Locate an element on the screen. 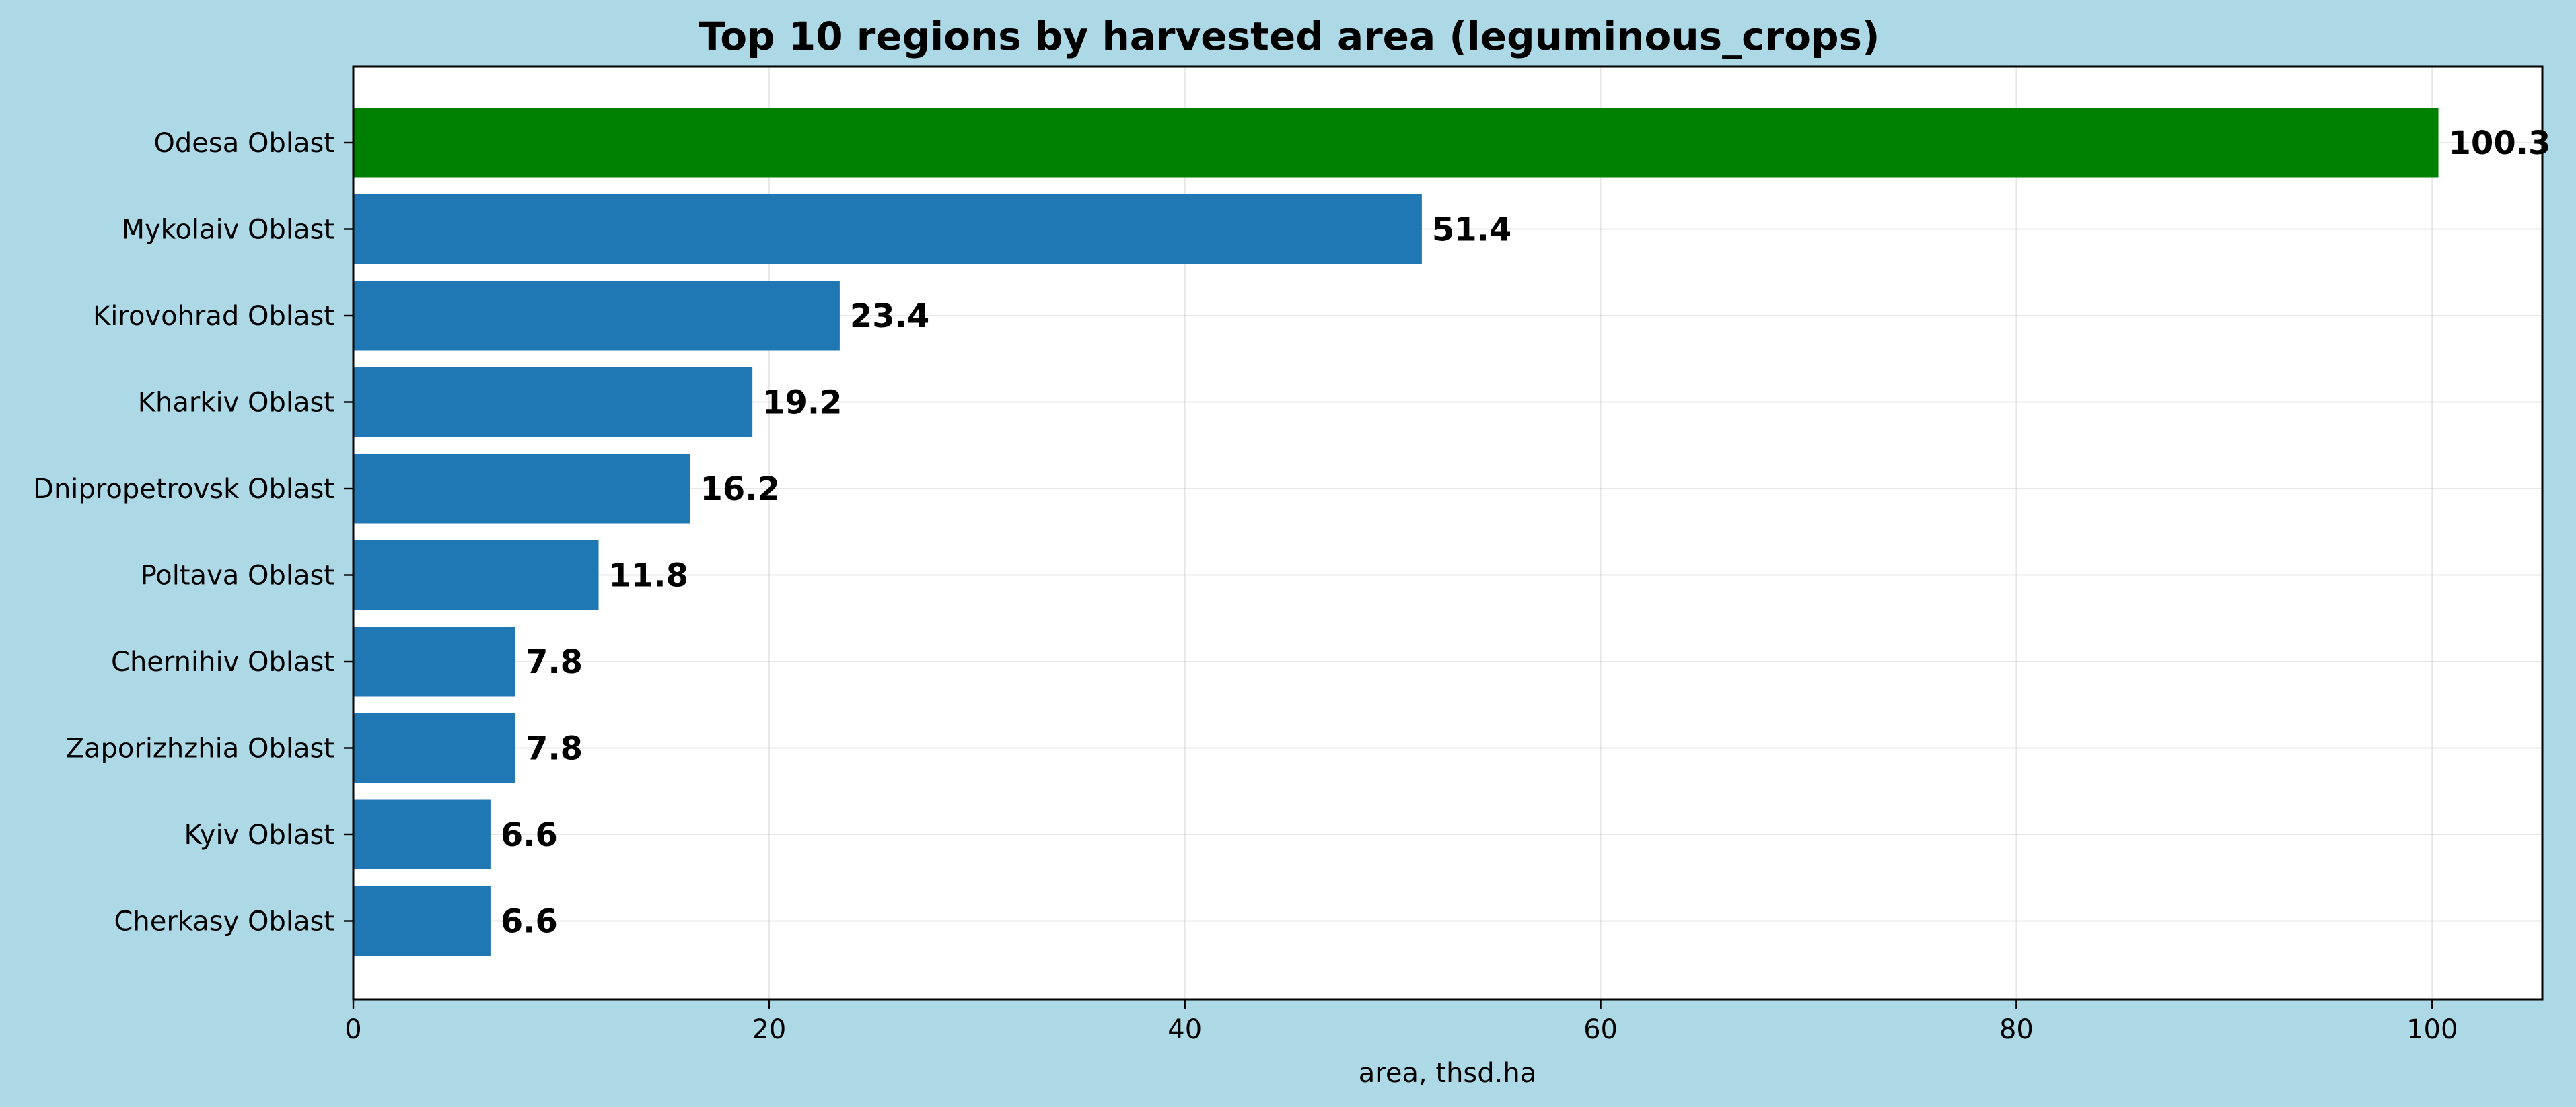 Image resolution: width=2576 pixels, height=1107 pixels. x-tick-label: 40 is located at coordinates (1185, 1029).